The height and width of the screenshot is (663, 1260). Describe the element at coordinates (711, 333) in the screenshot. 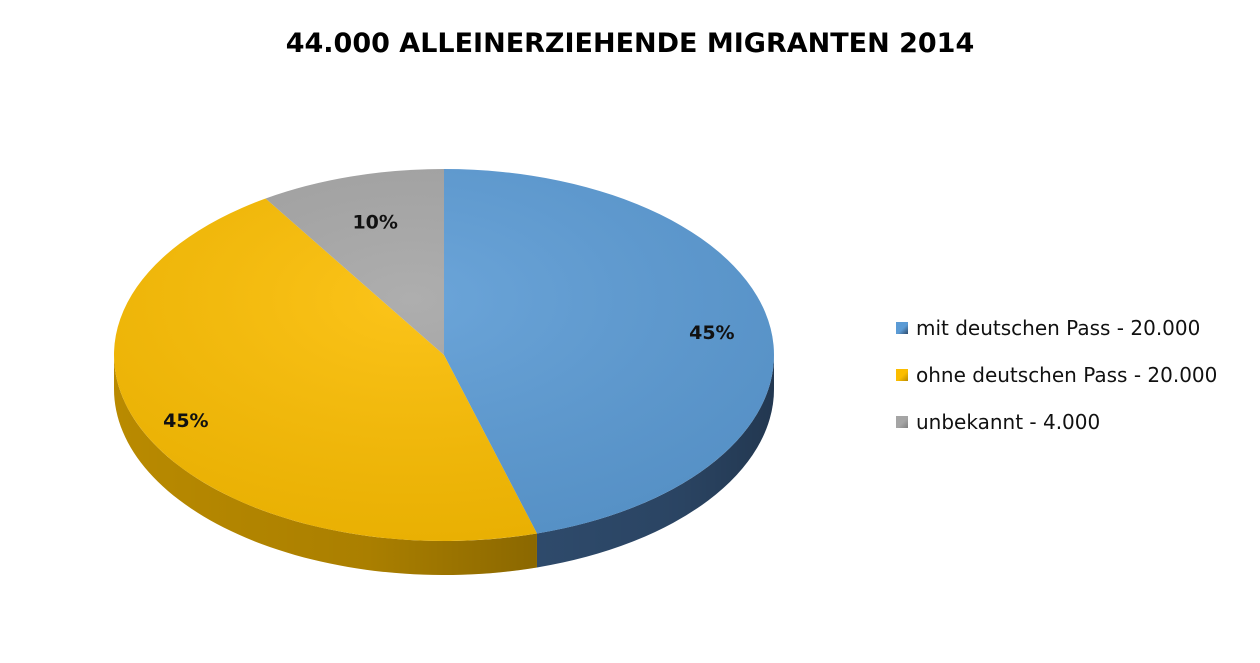

I see `data-label-0: 45%` at that location.